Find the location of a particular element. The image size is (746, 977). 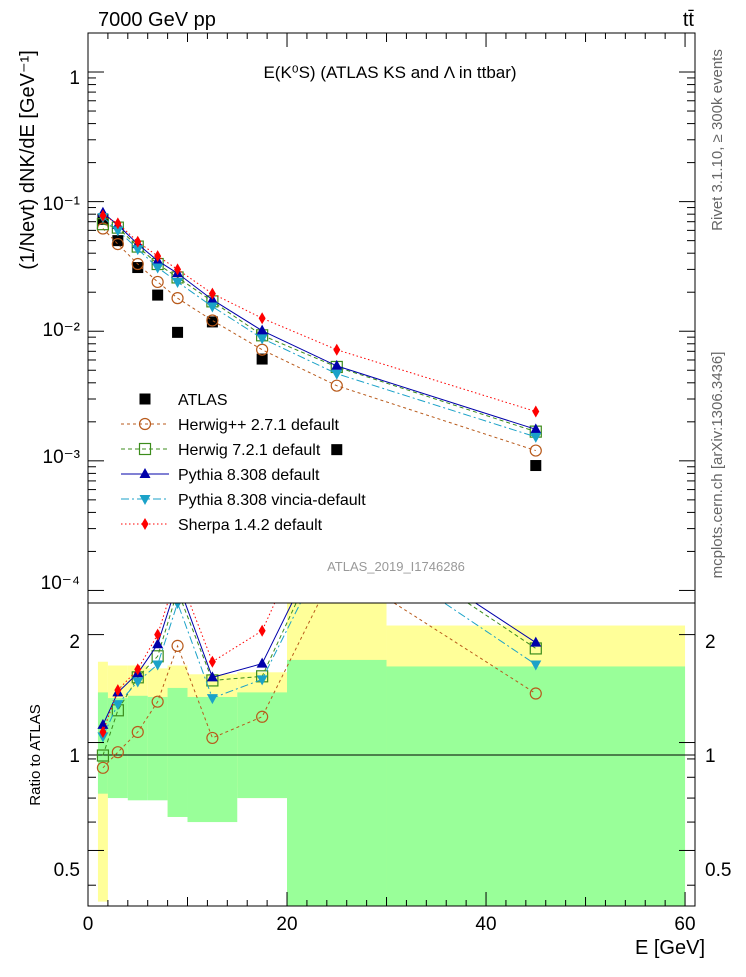

x-axis-label: E [GeV] is located at coordinates (670, 948).